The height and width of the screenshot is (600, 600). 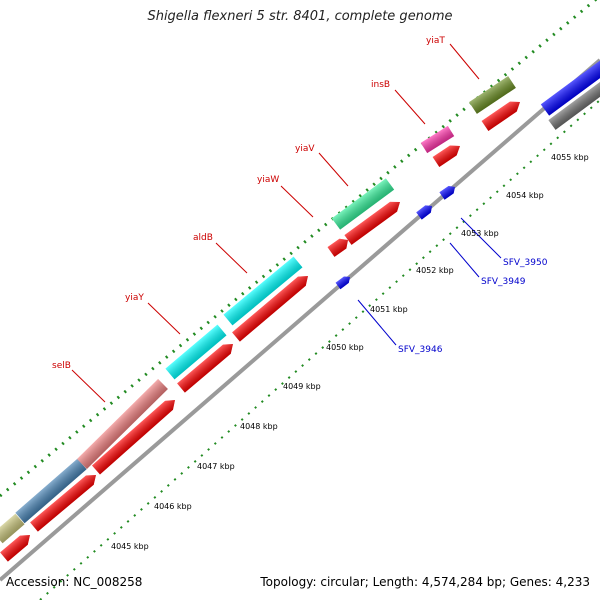 I want to click on leader-yiaW, so click(x=297, y=201).